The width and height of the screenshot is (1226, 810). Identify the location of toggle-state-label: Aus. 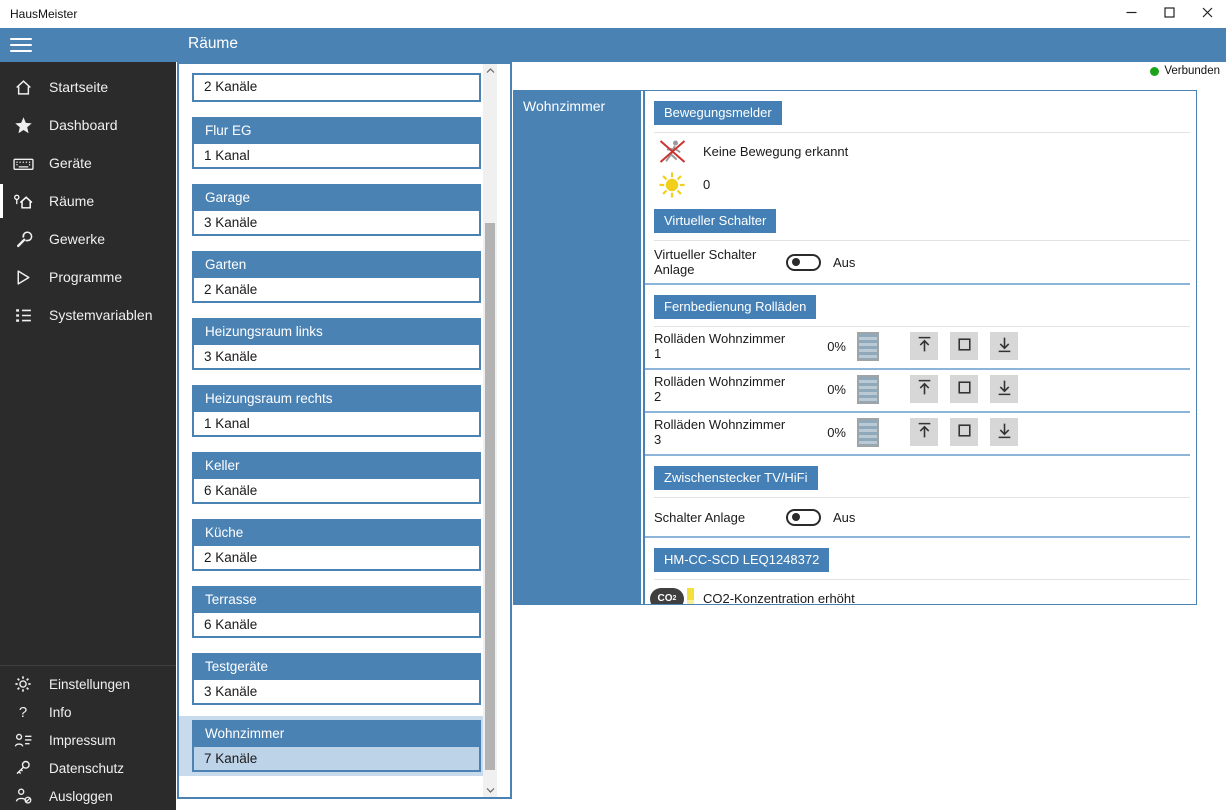
(844, 262).